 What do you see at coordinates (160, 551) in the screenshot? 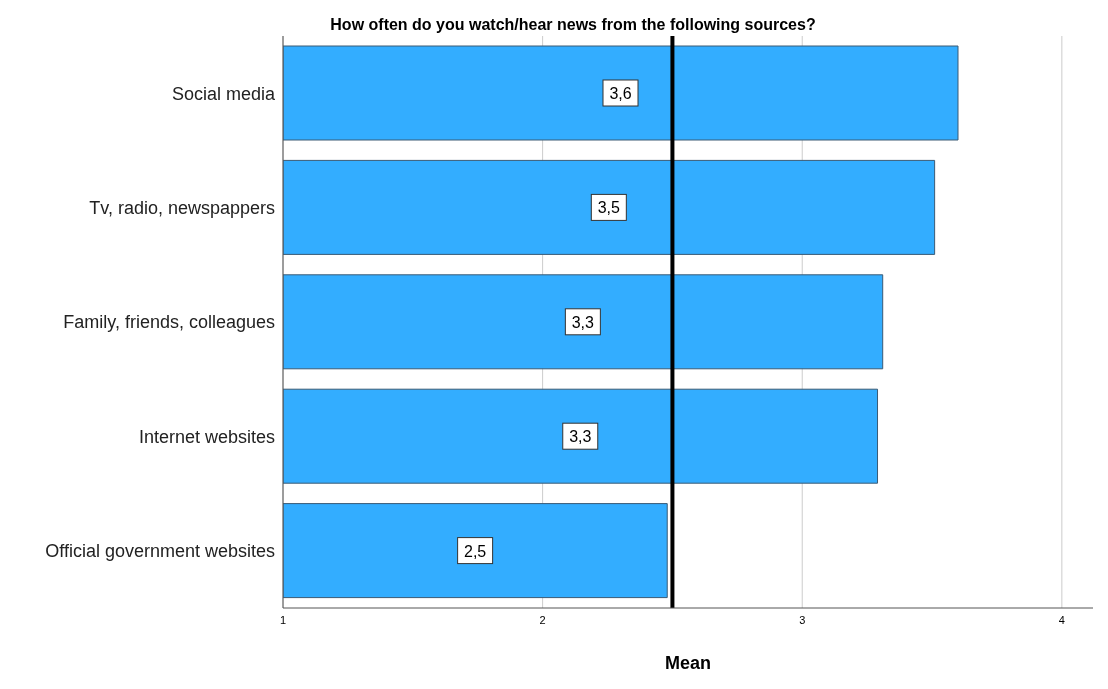
I see `y-tick-label: Official government websites` at bounding box center [160, 551].